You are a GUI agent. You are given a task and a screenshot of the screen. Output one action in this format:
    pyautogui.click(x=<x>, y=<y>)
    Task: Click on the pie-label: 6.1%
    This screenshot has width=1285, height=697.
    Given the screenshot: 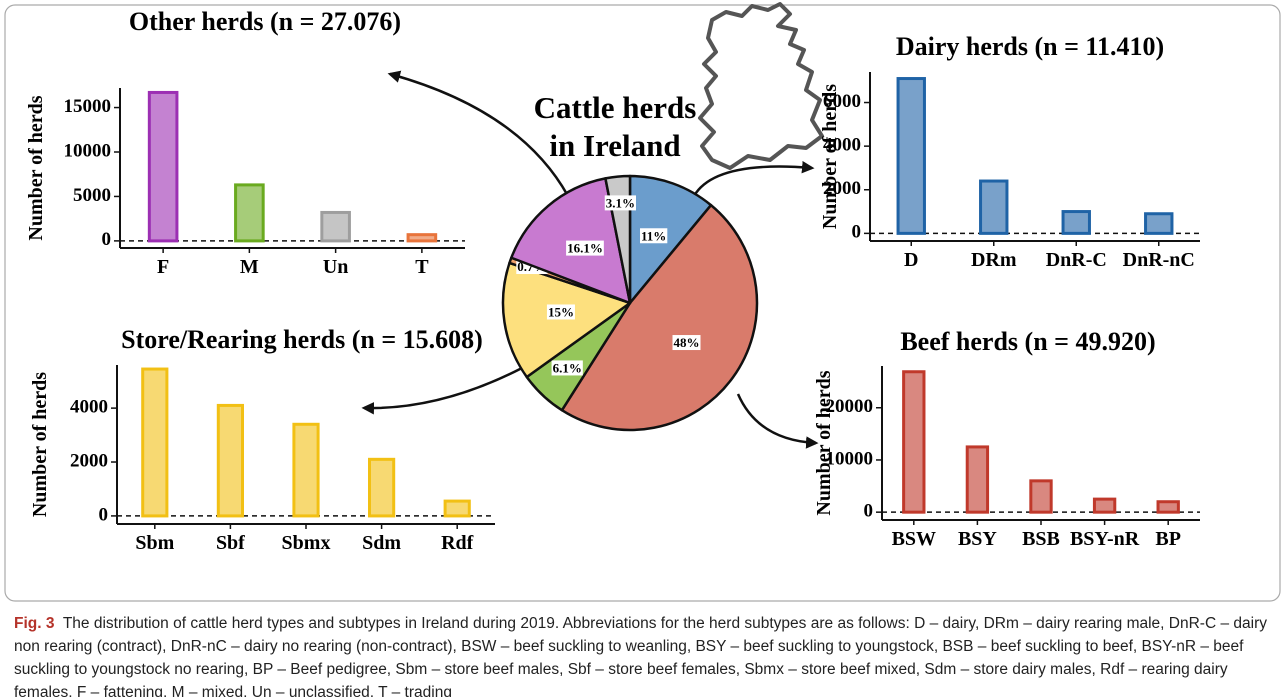 What is the action you would take?
    pyautogui.click(x=567, y=367)
    